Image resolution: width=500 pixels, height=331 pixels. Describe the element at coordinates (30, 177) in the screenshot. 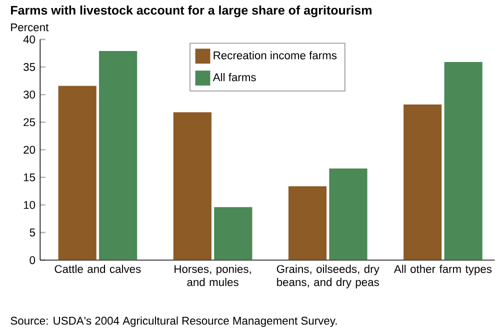

I see `y-tick-label: 15` at that location.